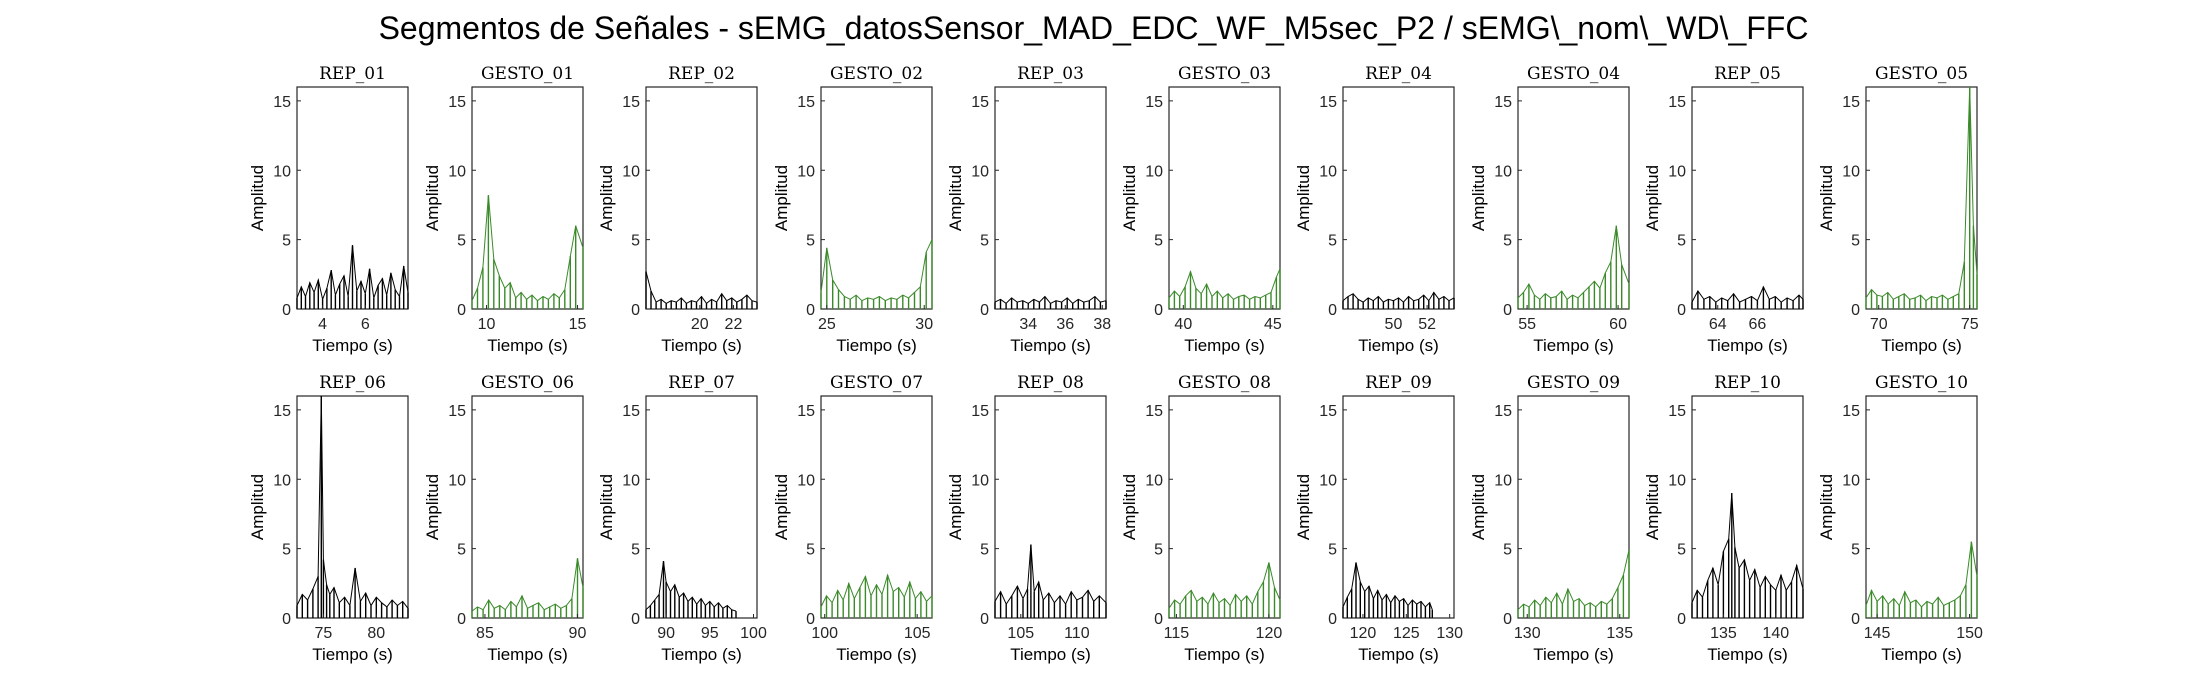 The height and width of the screenshot is (688, 2187). I want to click on x-tick-label: 38, so click(1102, 324).